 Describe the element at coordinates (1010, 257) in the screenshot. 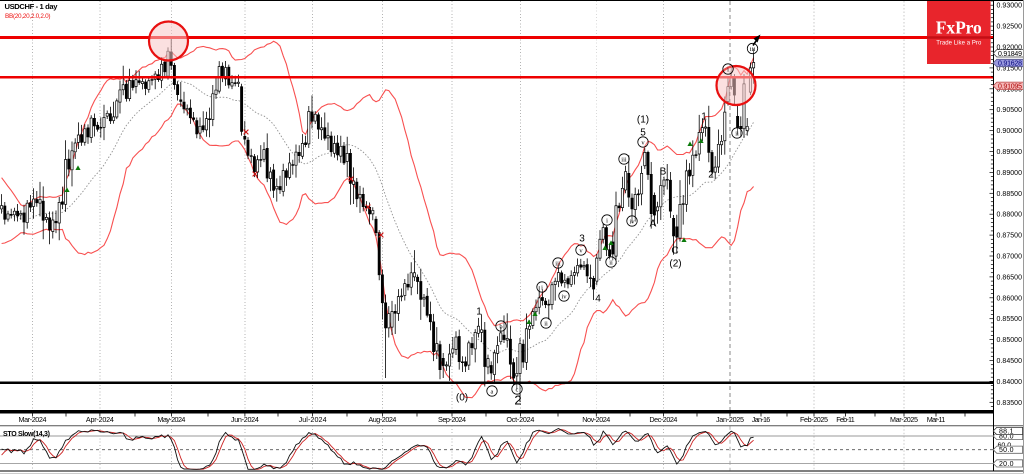

I see `svg-text: 0.87000` at that location.